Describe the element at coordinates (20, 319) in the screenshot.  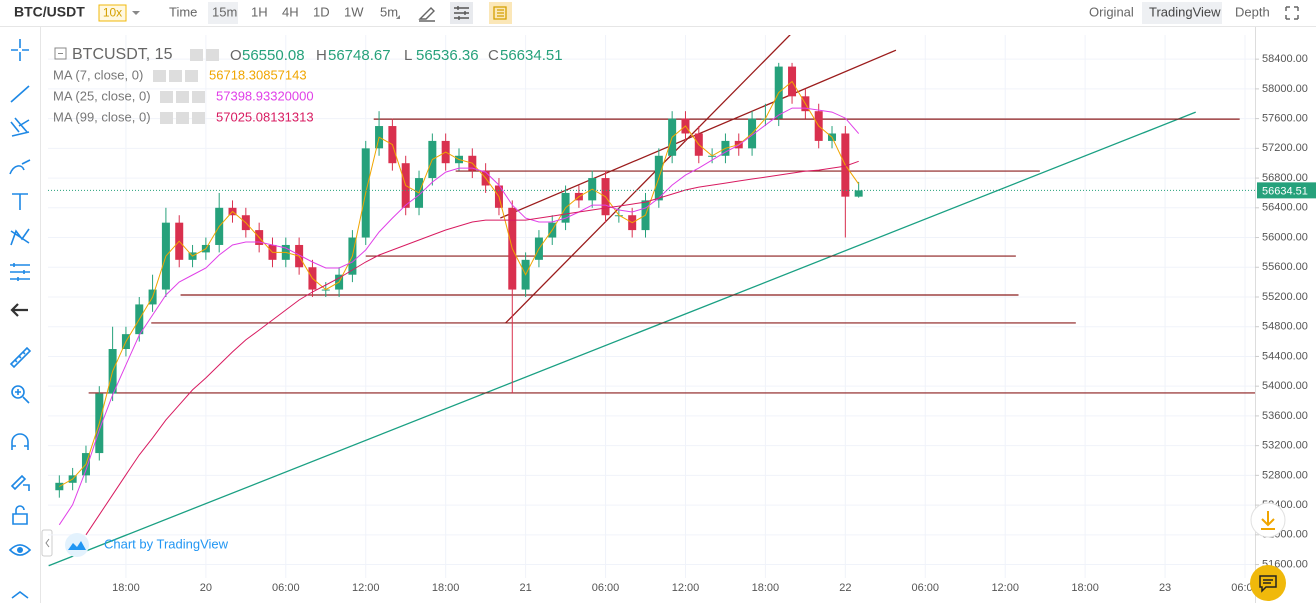
I see `toolbar` at that location.